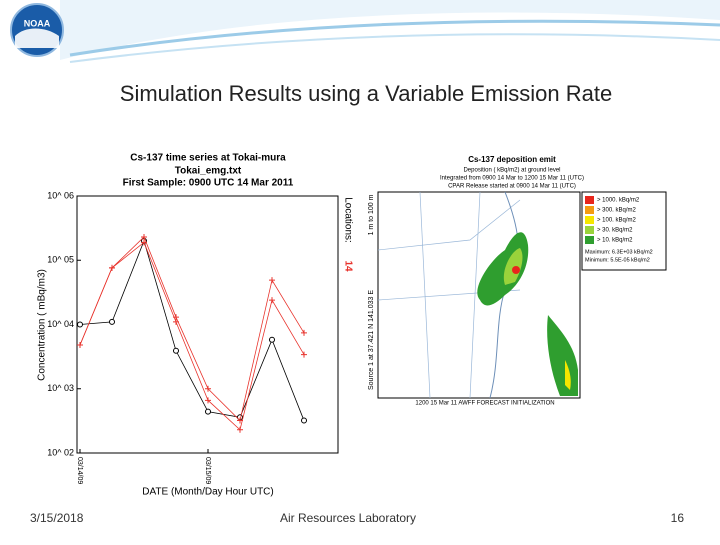  Describe the element at coordinates (79, 470) in the screenshot. I see `x-tick-label: 03/14/09` at that location.